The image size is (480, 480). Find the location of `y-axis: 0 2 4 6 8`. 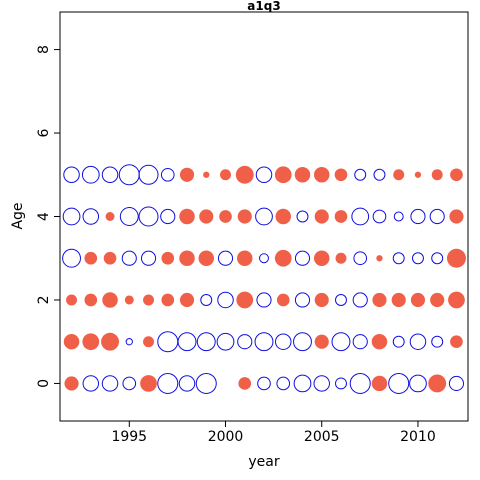

y-axis: 0 2 4 6 8 is located at coordinates (48, 216).